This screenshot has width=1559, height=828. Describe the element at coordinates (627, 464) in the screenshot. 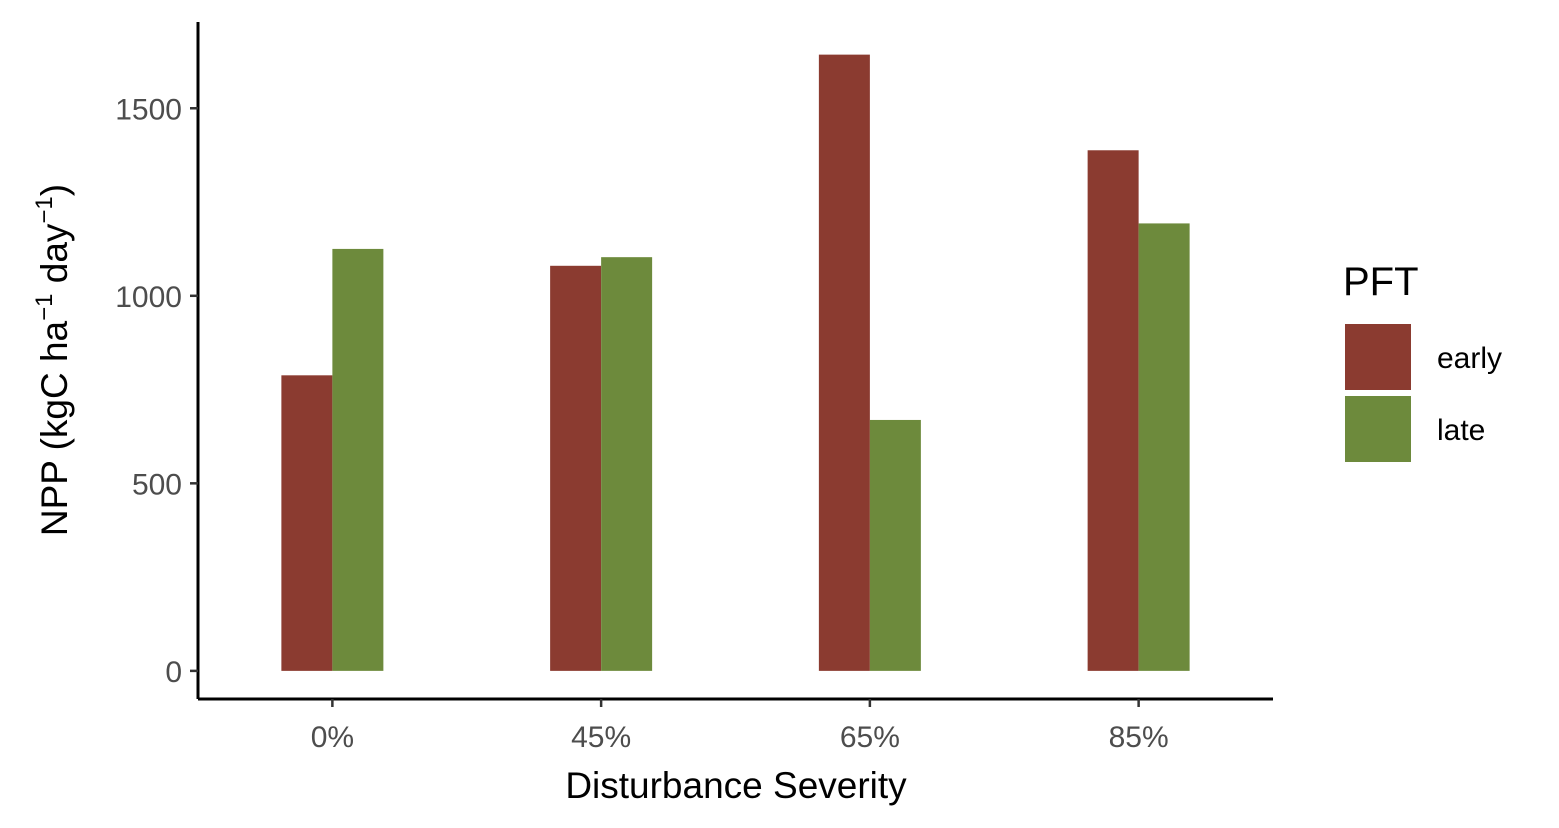

I see `bar-late-45pct` at that location.